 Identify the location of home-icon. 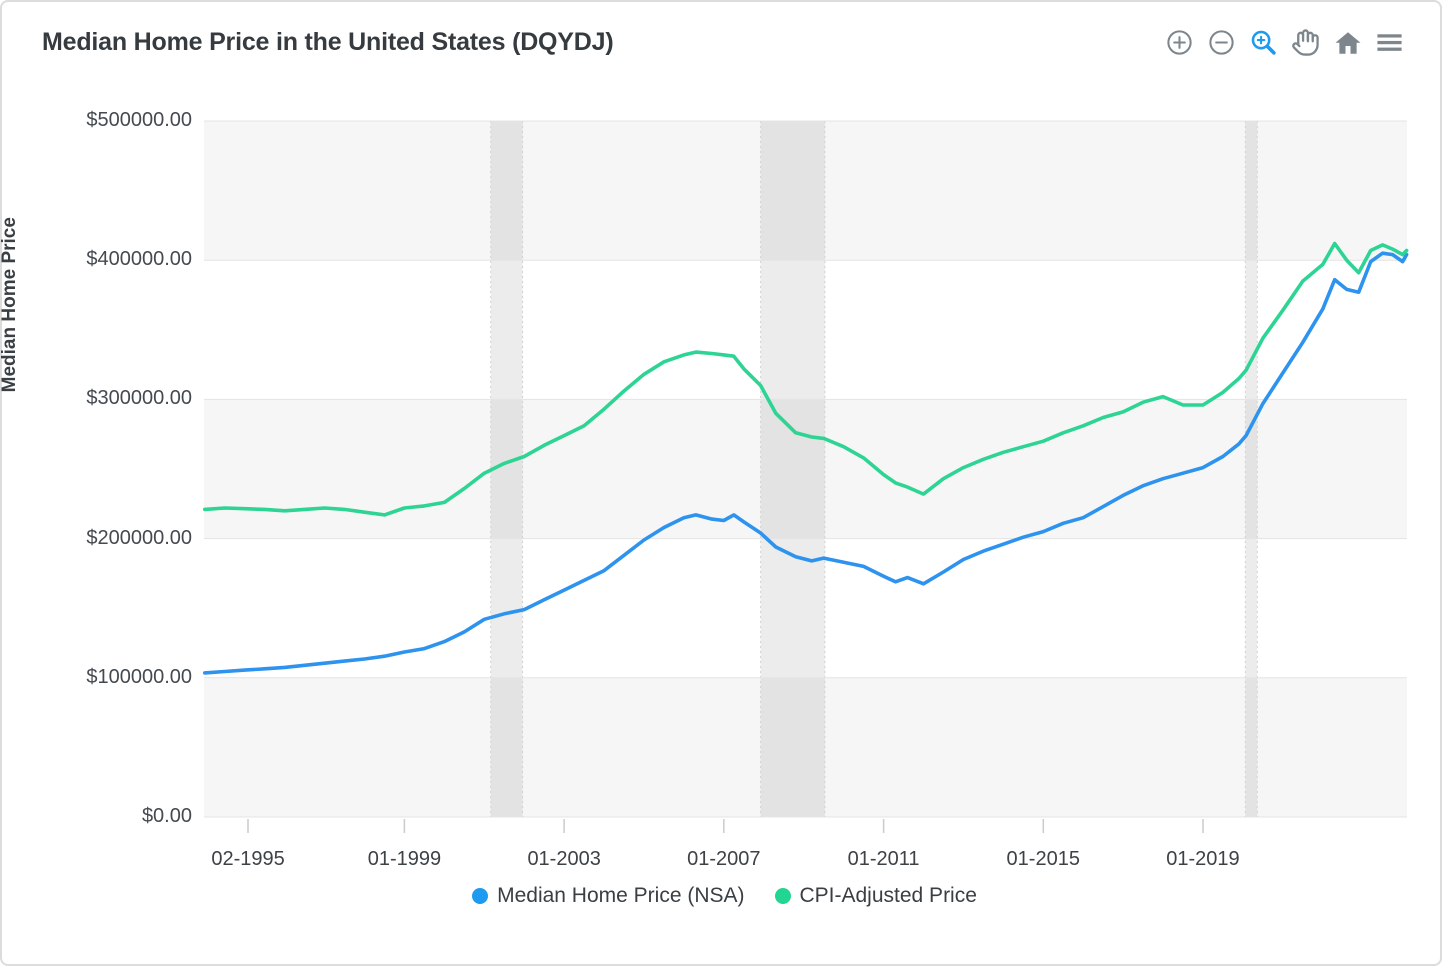
(1348, 43).